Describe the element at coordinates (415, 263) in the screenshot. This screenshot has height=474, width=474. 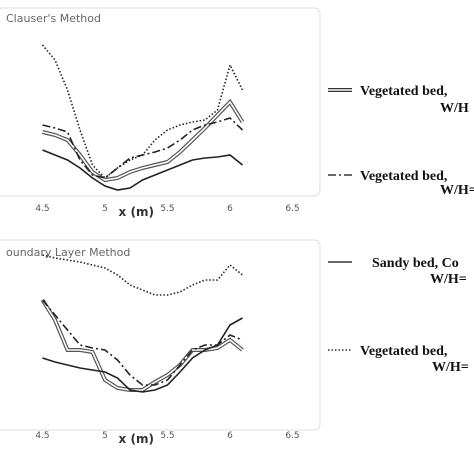
I see `legend-text: Sandy bed, Co` at that location.